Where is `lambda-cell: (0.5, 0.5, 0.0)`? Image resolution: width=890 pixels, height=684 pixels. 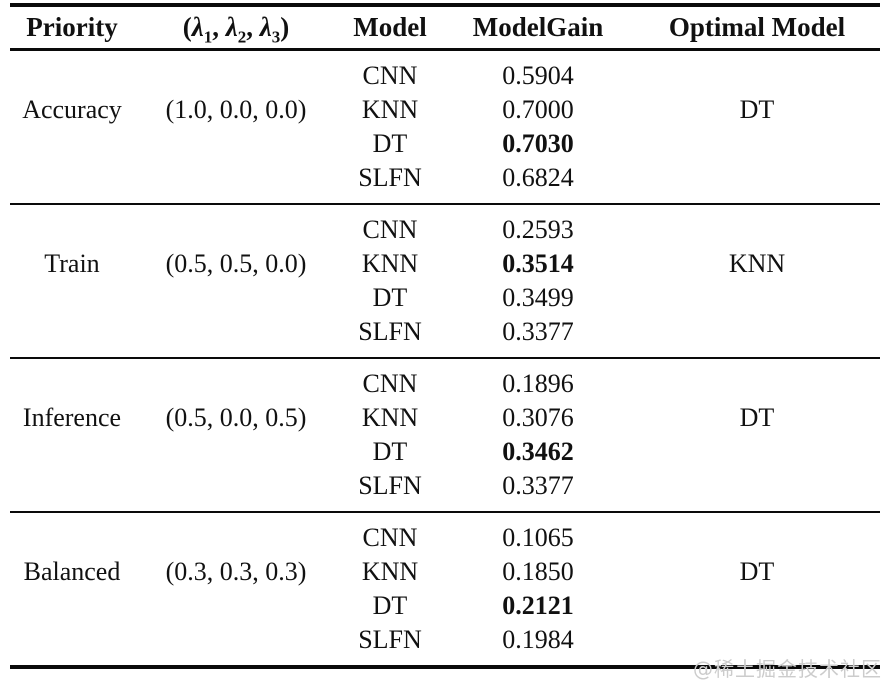 lambda-cell: (0.5, 0.5, 0.0) is located at coordinates (236, 263).